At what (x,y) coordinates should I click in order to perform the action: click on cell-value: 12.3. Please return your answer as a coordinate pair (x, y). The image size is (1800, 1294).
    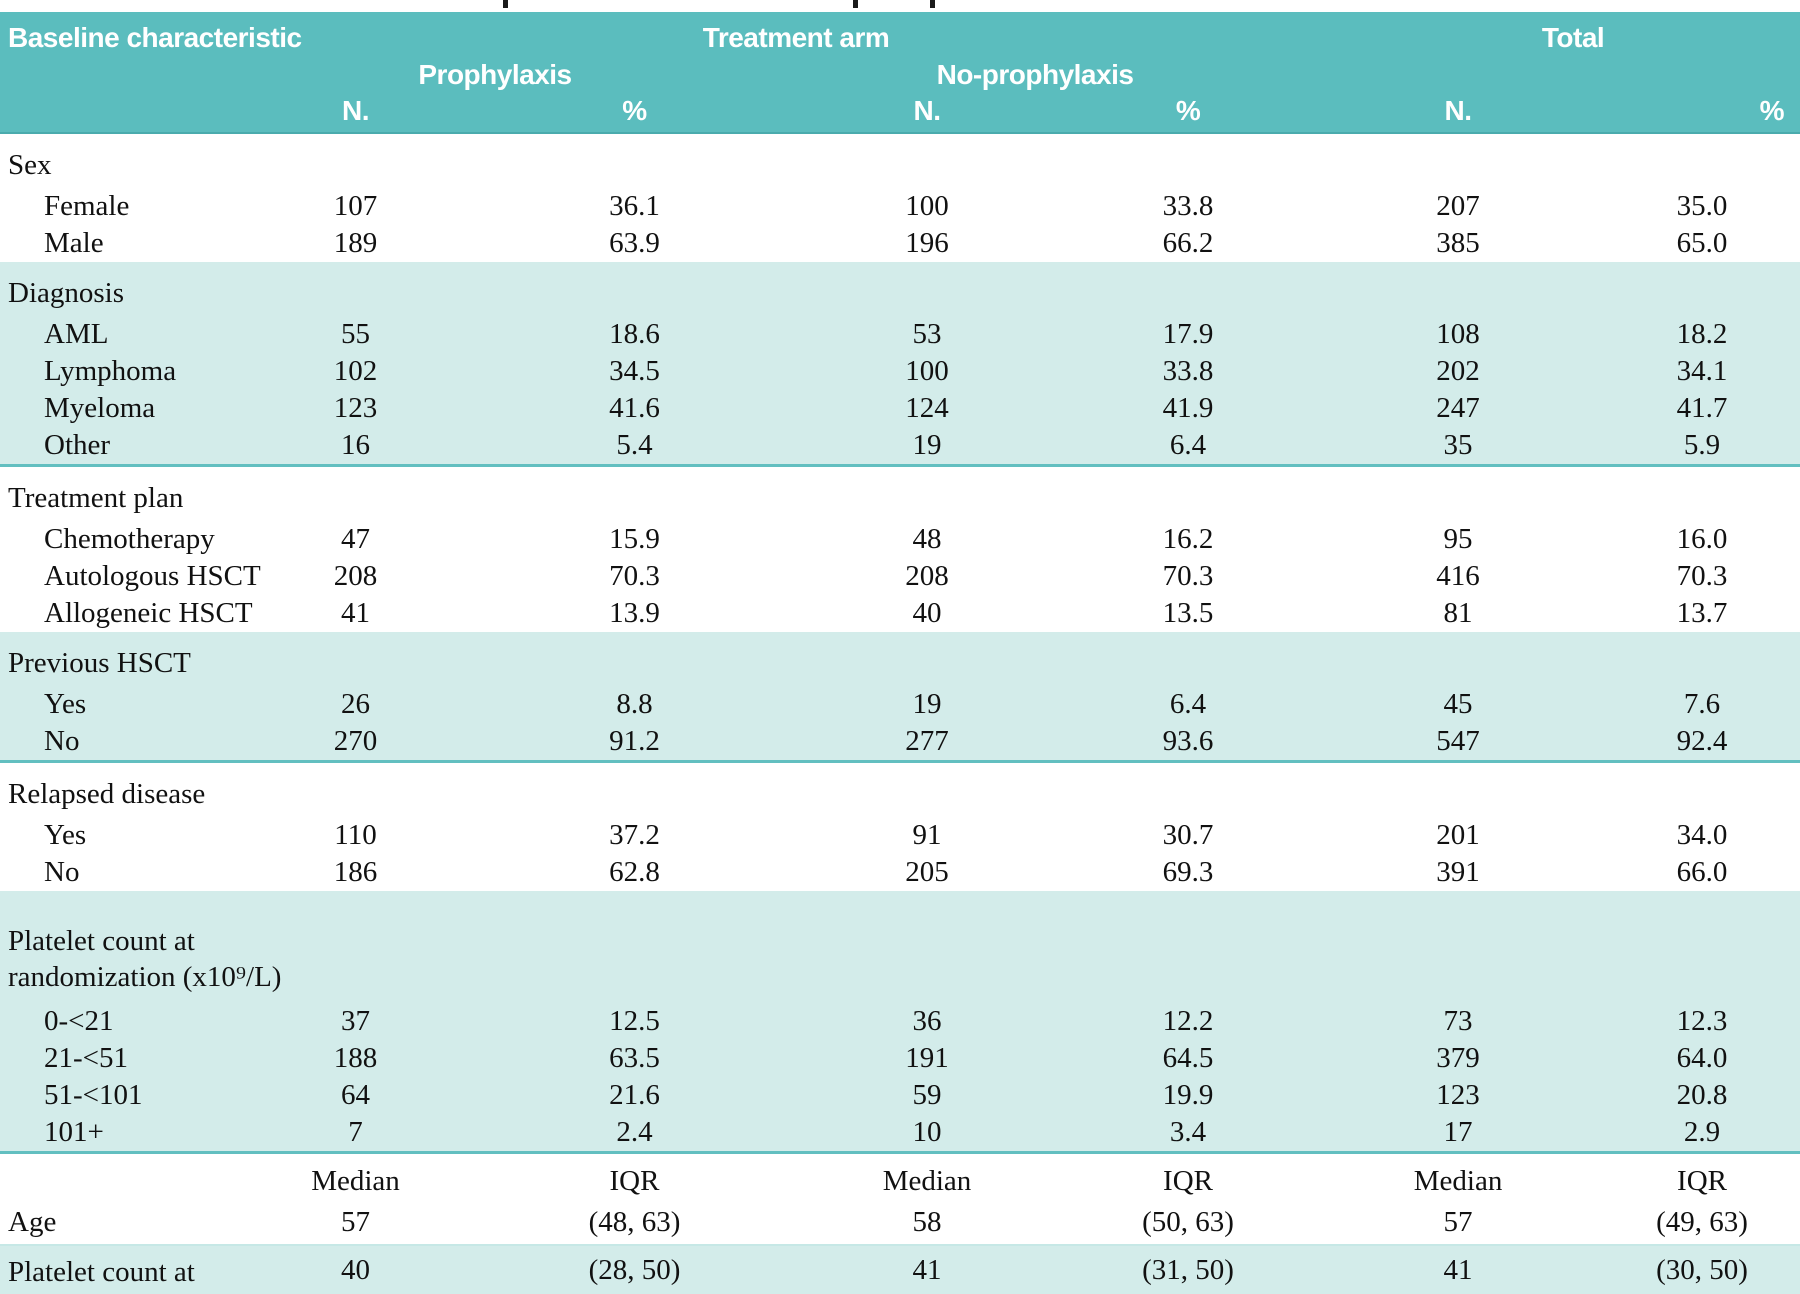
    Looking at the image, I should click on (1702, 1021).